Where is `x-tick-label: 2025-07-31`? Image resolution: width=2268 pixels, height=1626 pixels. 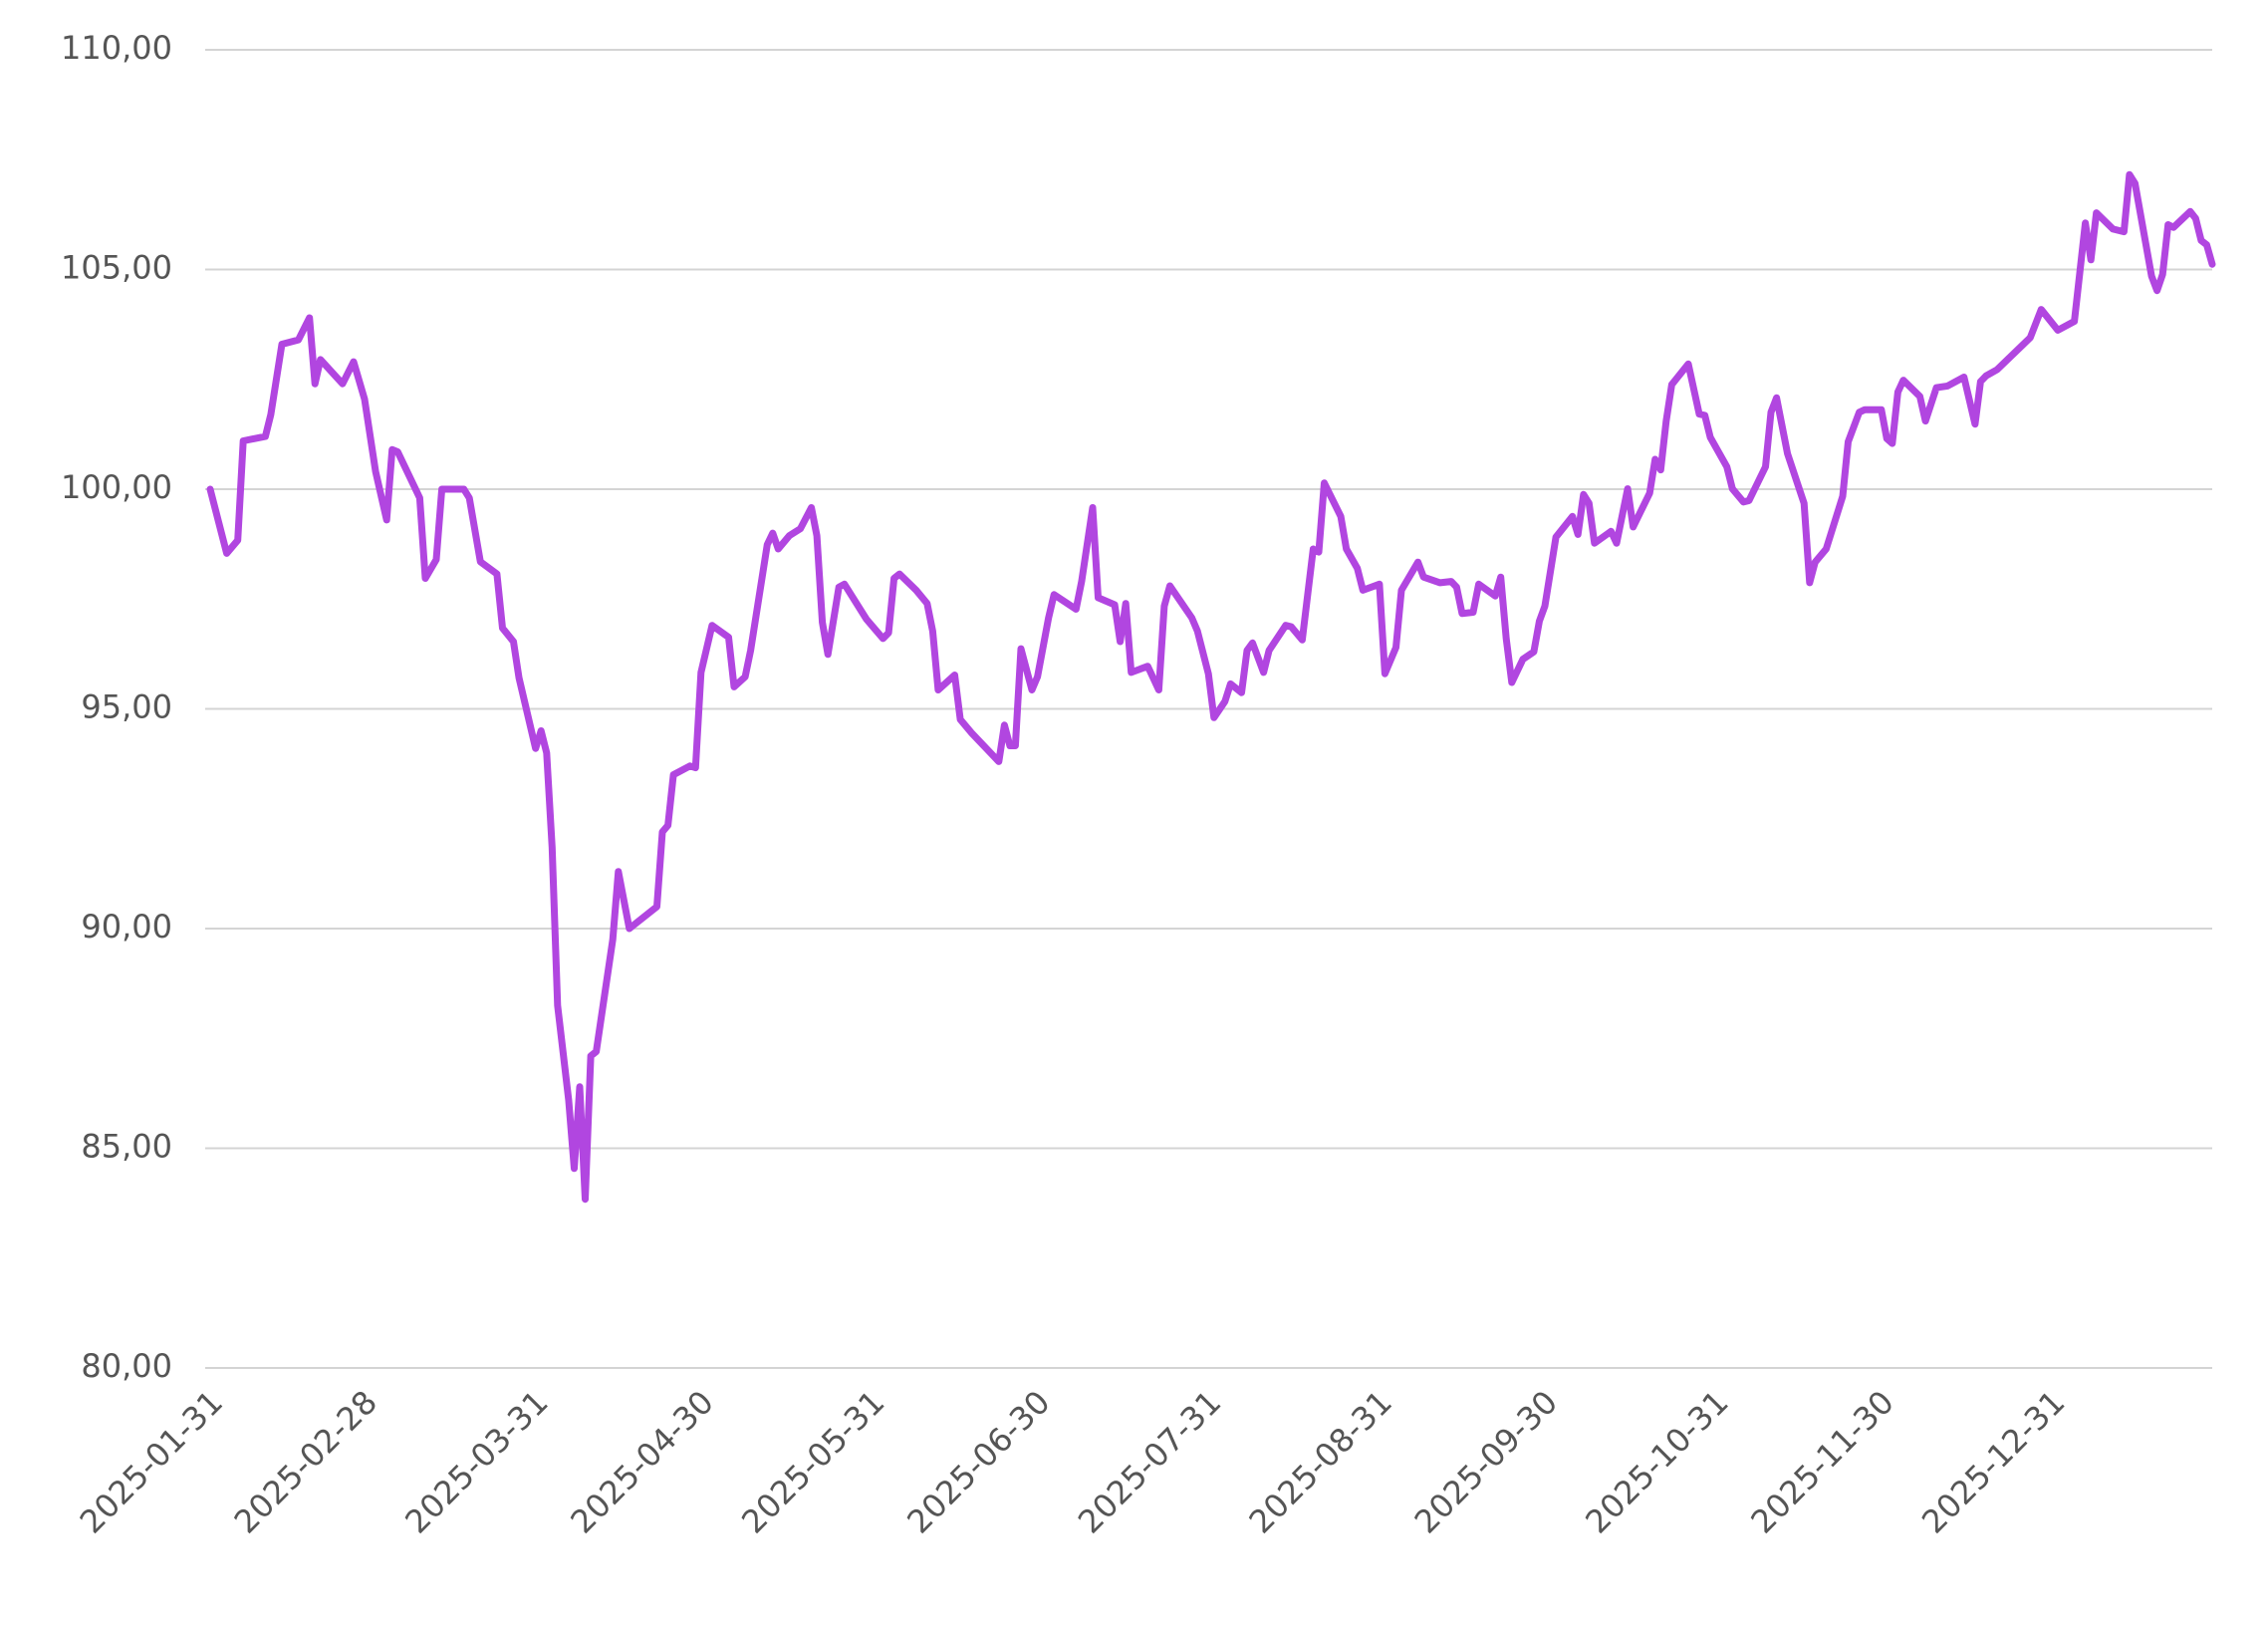
x-tick-label: 2025-07-31 is located at coordinates (1149, 1461).